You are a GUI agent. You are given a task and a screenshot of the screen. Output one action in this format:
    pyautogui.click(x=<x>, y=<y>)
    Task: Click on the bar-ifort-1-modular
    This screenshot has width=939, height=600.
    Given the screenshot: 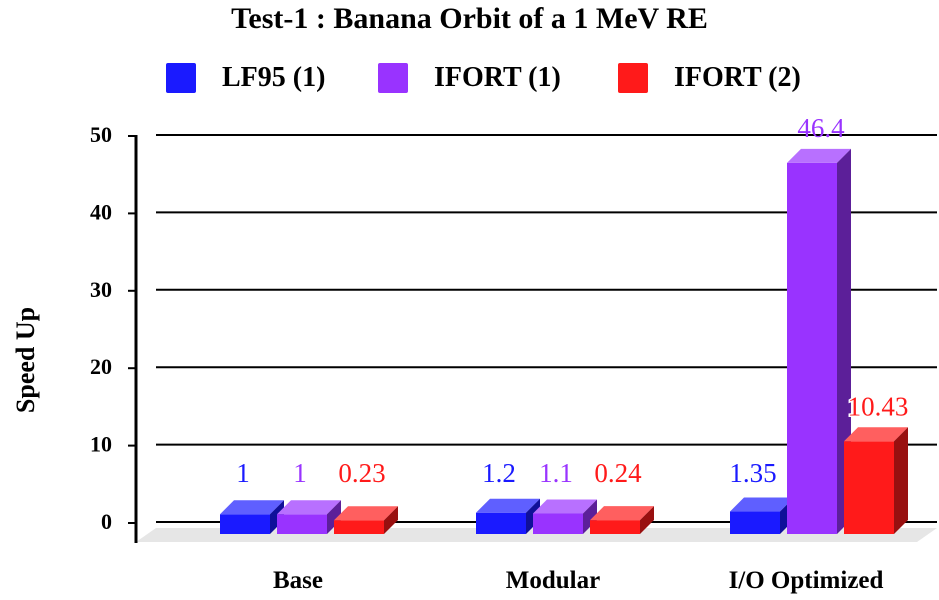 What is the action you would take?
    pyautogui.click(x=565, y=516)
    